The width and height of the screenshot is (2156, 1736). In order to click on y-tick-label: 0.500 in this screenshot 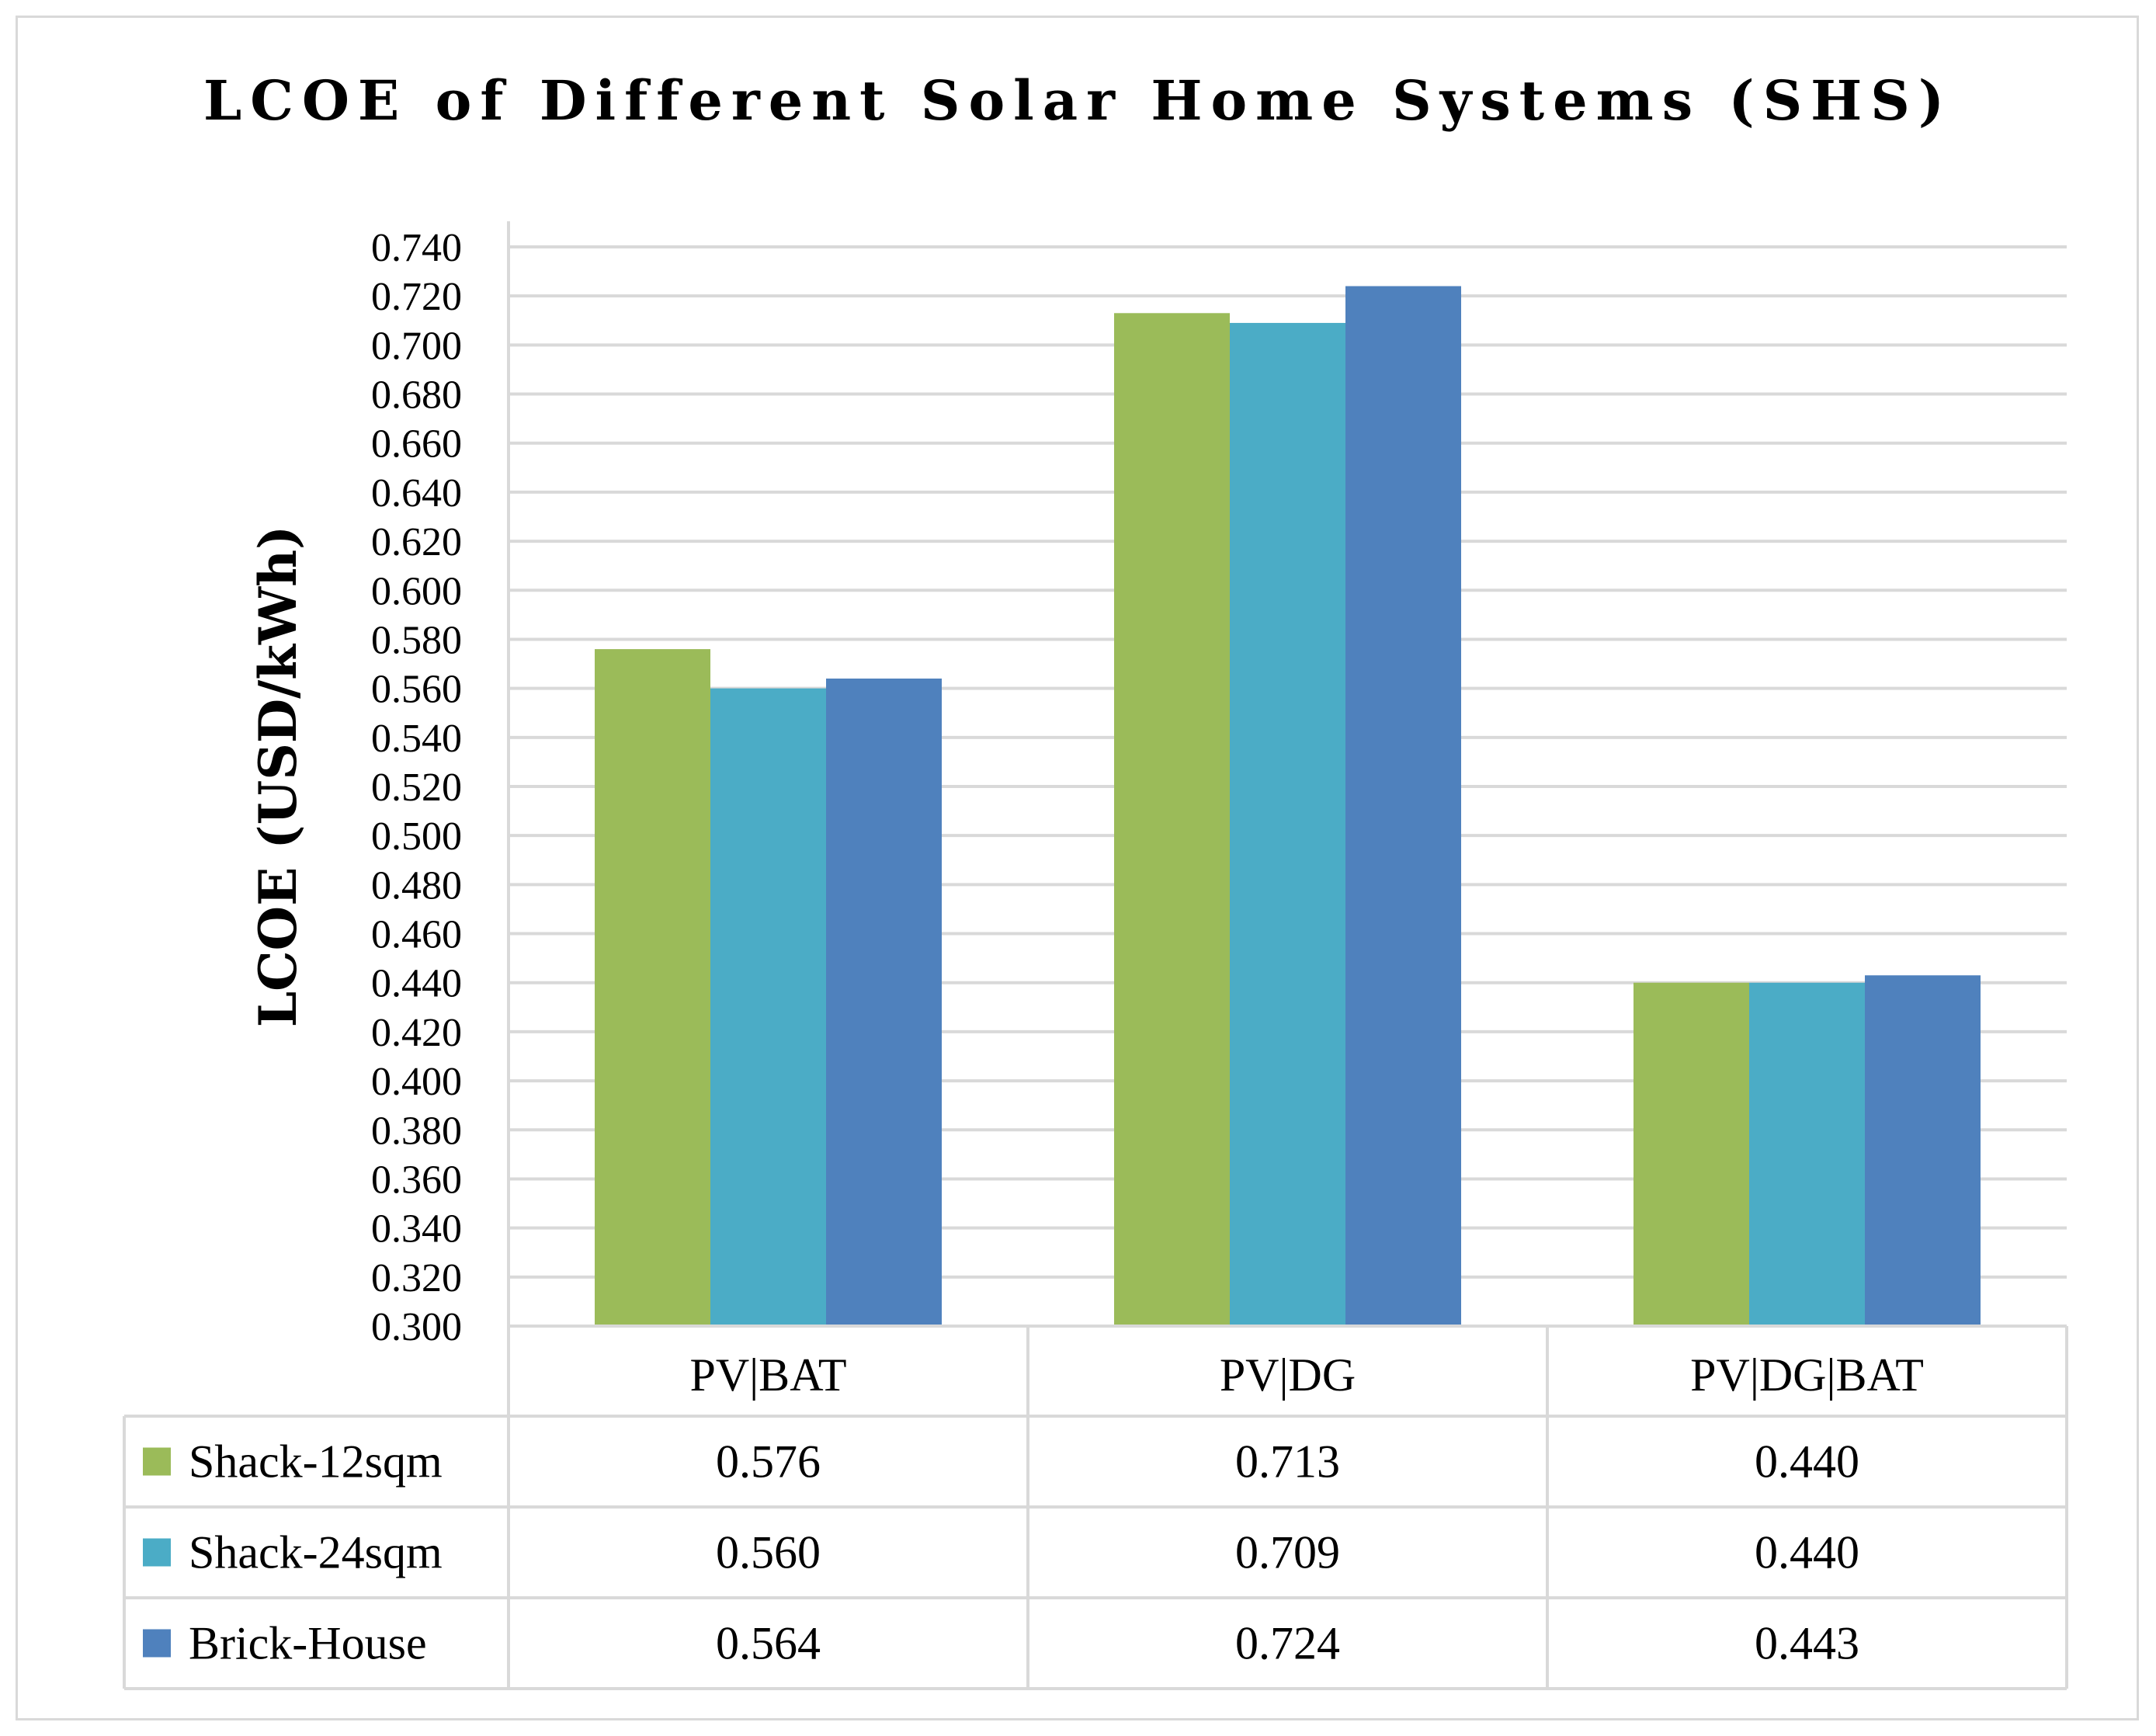, I will do `click(417, 836)`.